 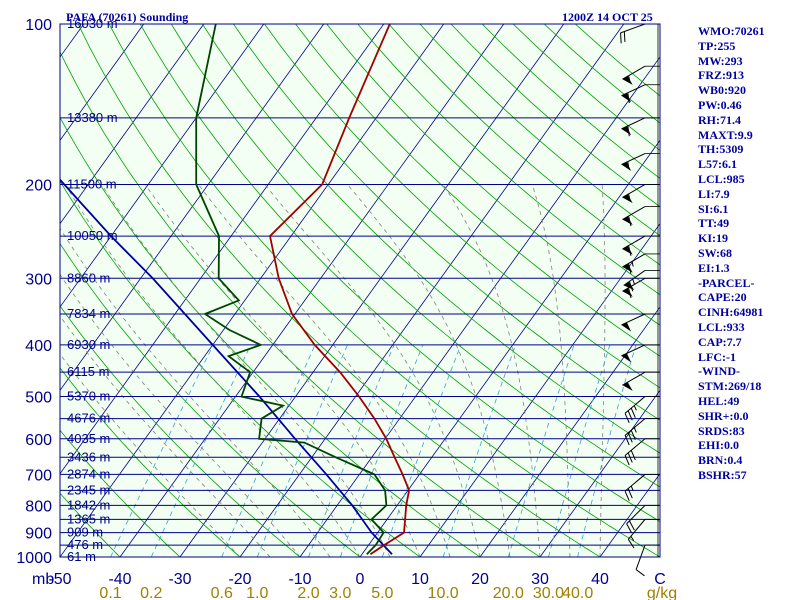 What do you see at coordinates (714, 193) in the screenshot?
I see `stat-11: LI:7.9` at bounding box center [714, 193].